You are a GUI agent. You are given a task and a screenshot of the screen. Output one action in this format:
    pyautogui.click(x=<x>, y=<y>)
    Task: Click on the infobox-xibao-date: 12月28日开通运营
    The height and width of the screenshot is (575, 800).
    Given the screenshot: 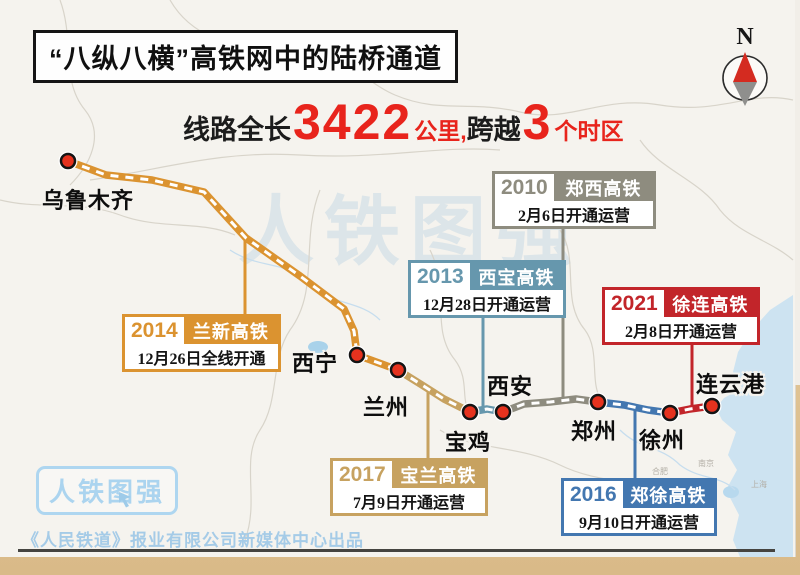 What is the action you would take?
    pyautogui.click(x=486, y=305)
    